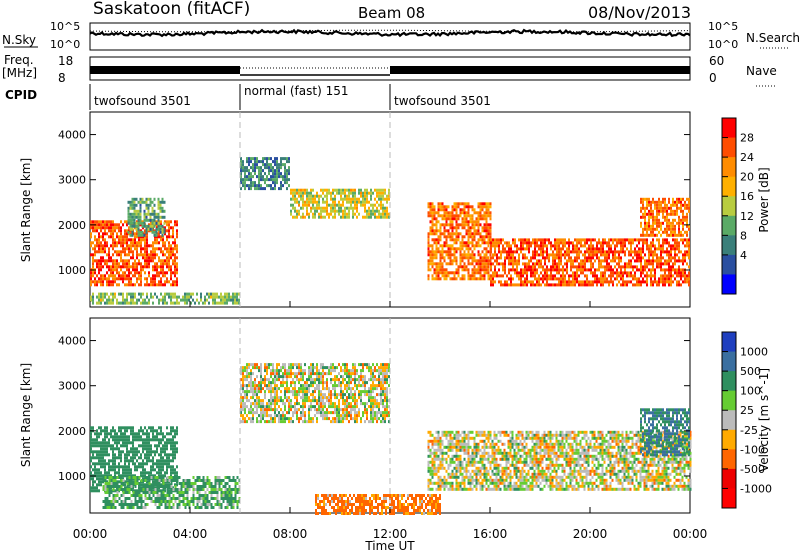 The height and width of the screenshot is (554, 800). Describe the element at coordinates (21, 95) in the screenshot. I see `cpid-label: CPID` at that location.